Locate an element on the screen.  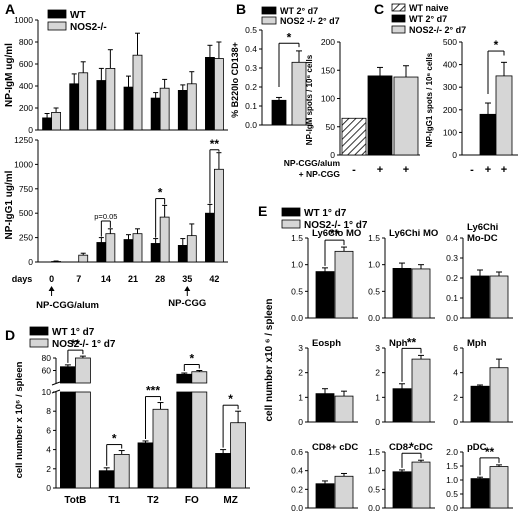
e-subplot-title: CD8- cDC is located at coordinates (411, 447).